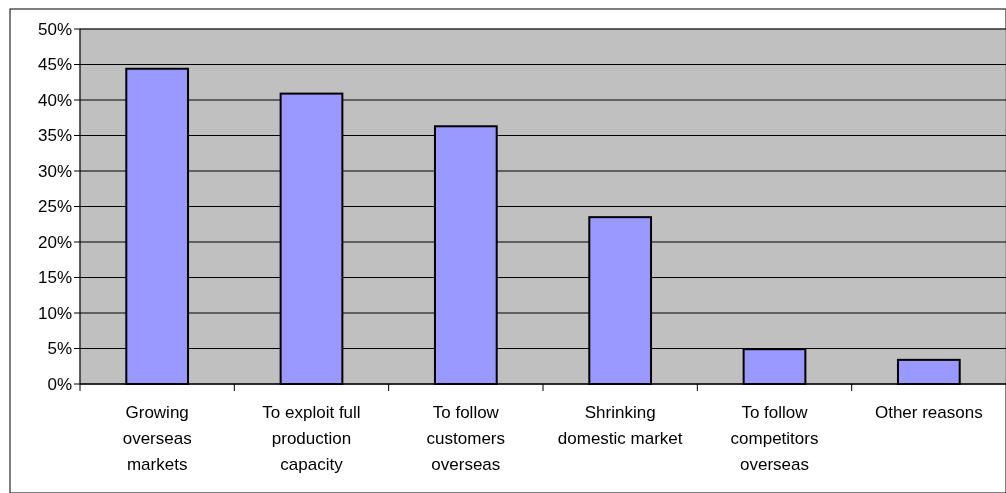 This screenshot has height=493, width=1006. What do you see at coordinates (59, 384) in the screenshot?
I see `y-tick-label: 0%` at bounding box center [59, 384].